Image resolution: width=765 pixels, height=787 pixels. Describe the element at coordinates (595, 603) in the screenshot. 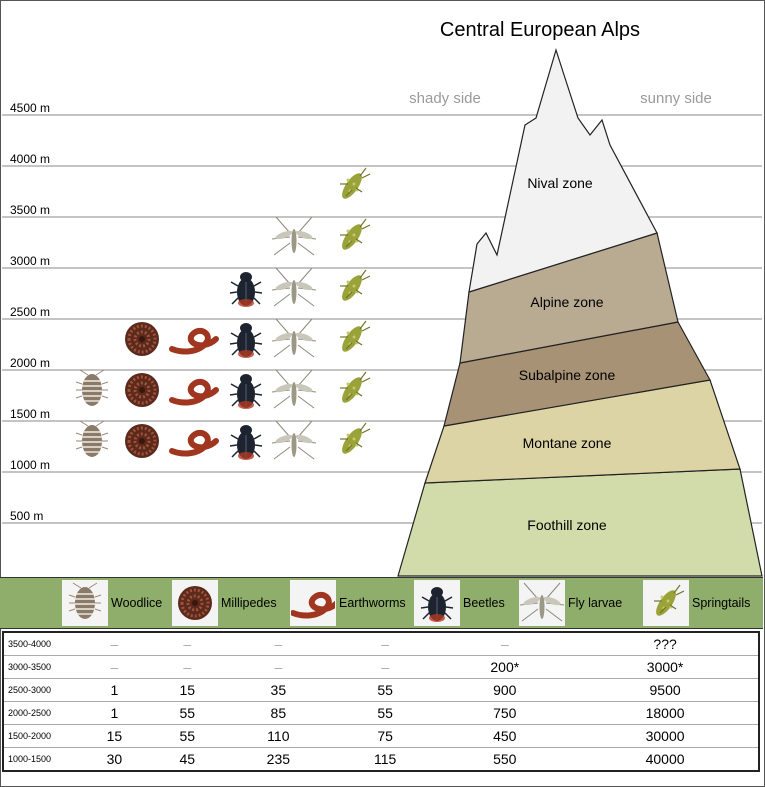

I see `legend-label: Fly larvae` at that location.